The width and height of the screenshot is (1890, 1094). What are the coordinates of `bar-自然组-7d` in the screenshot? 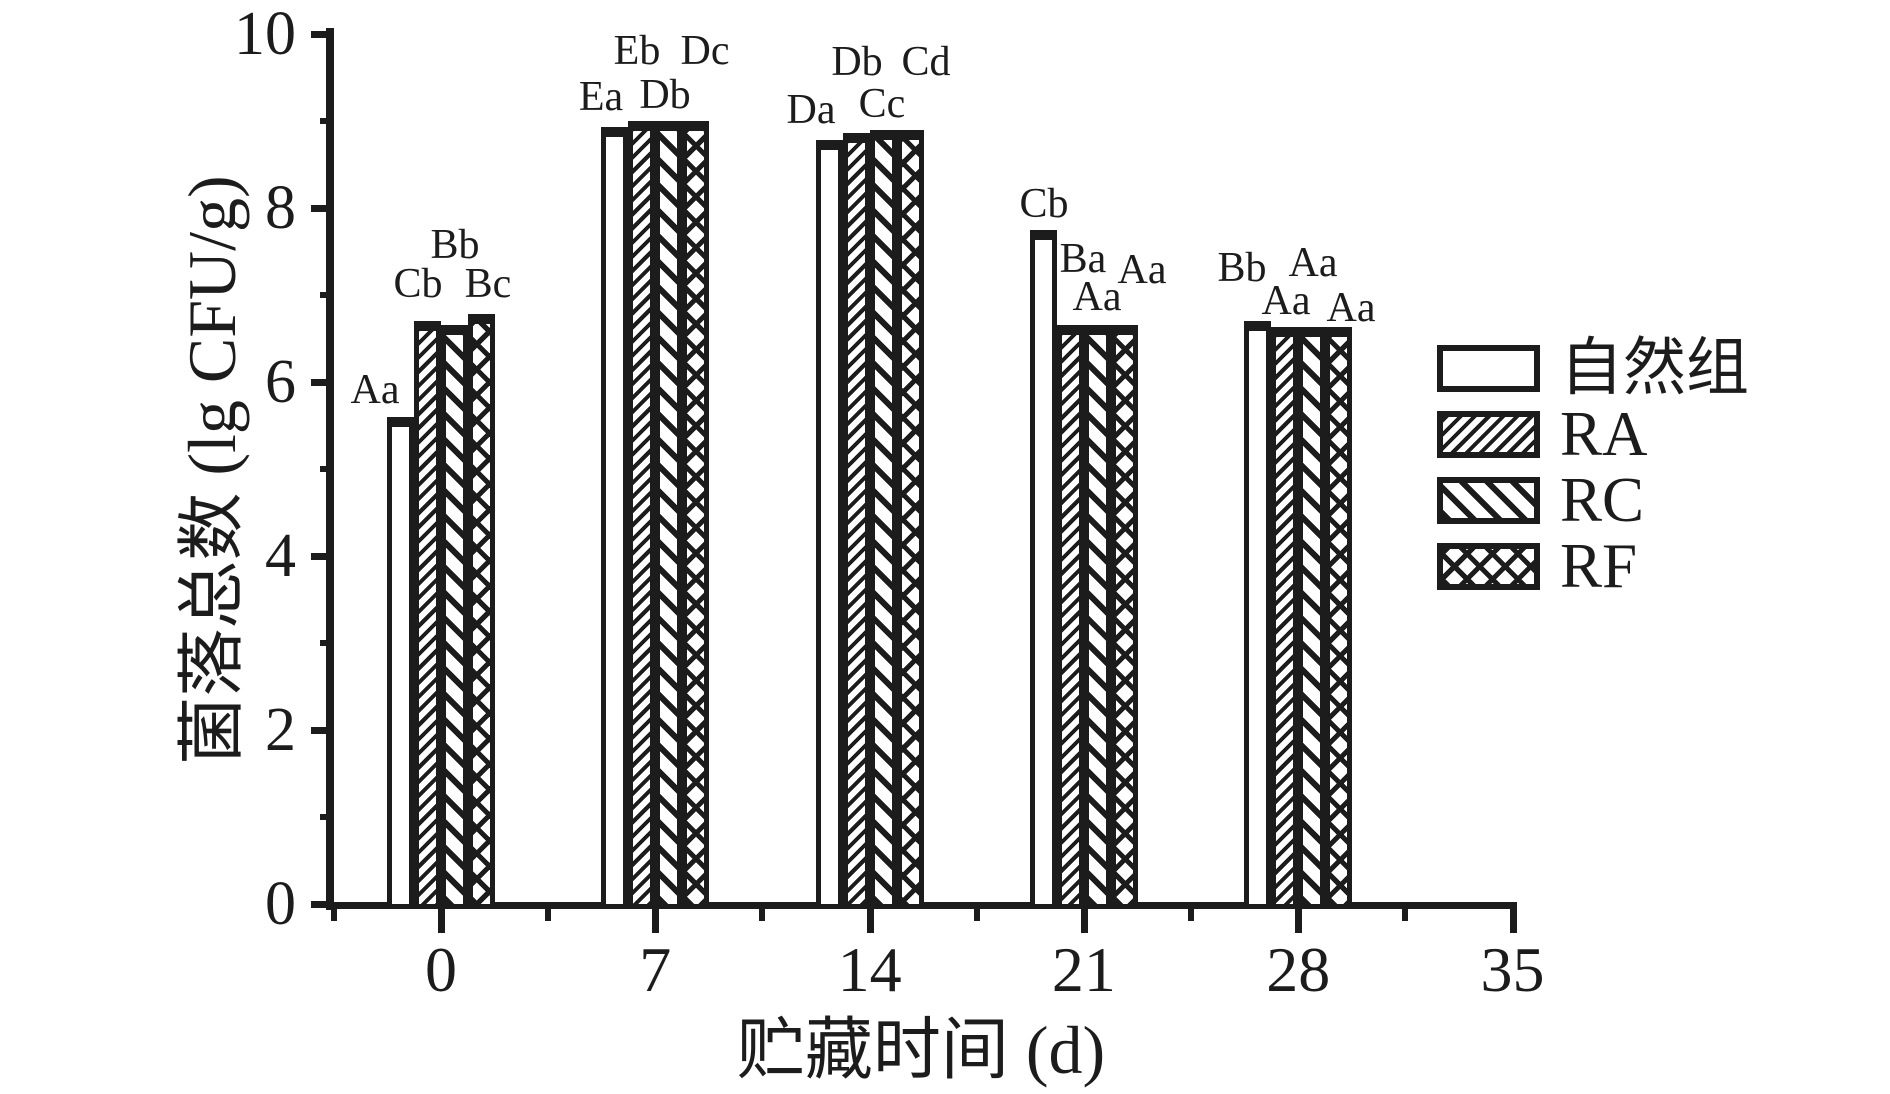 It's located at (614, 518).